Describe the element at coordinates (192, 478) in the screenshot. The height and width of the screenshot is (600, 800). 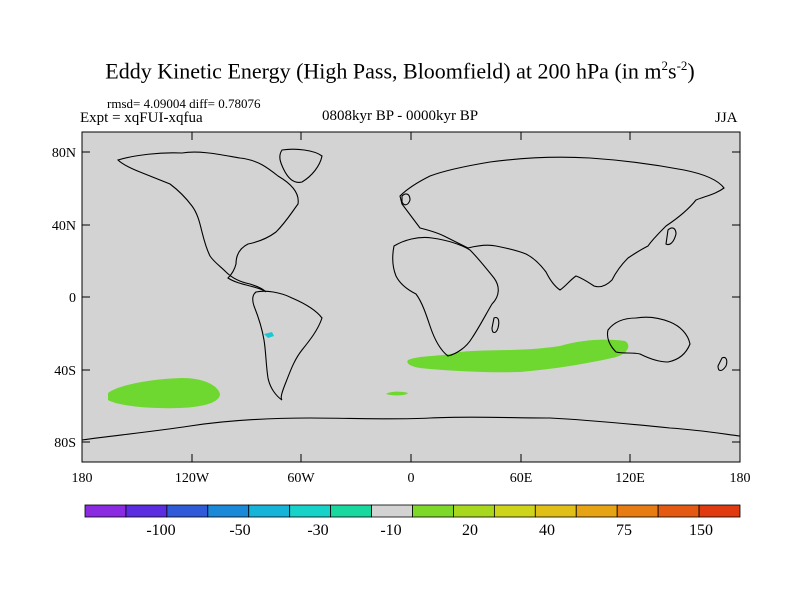
I see `x-tick-label: 120W` at that location.